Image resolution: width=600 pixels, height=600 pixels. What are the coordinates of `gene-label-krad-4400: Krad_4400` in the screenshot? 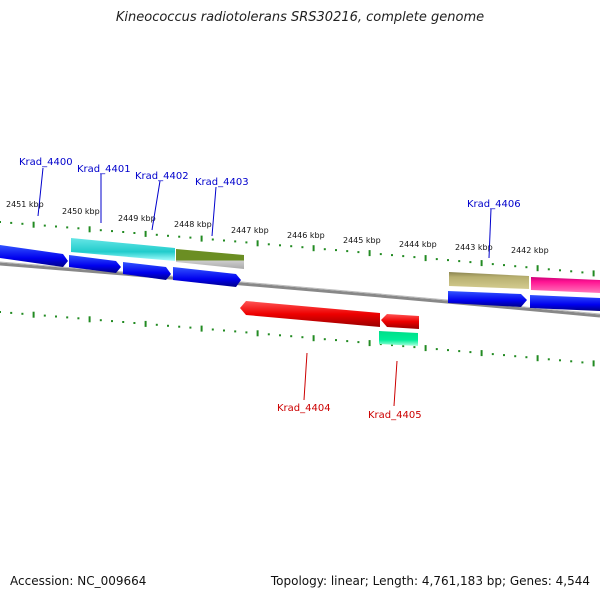 It's located at (46, 162).